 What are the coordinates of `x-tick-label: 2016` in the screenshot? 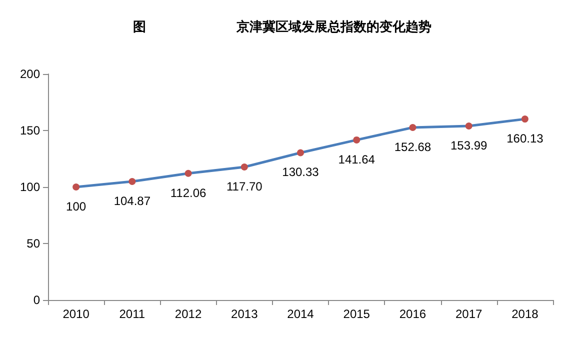 It's located at (412, 314).